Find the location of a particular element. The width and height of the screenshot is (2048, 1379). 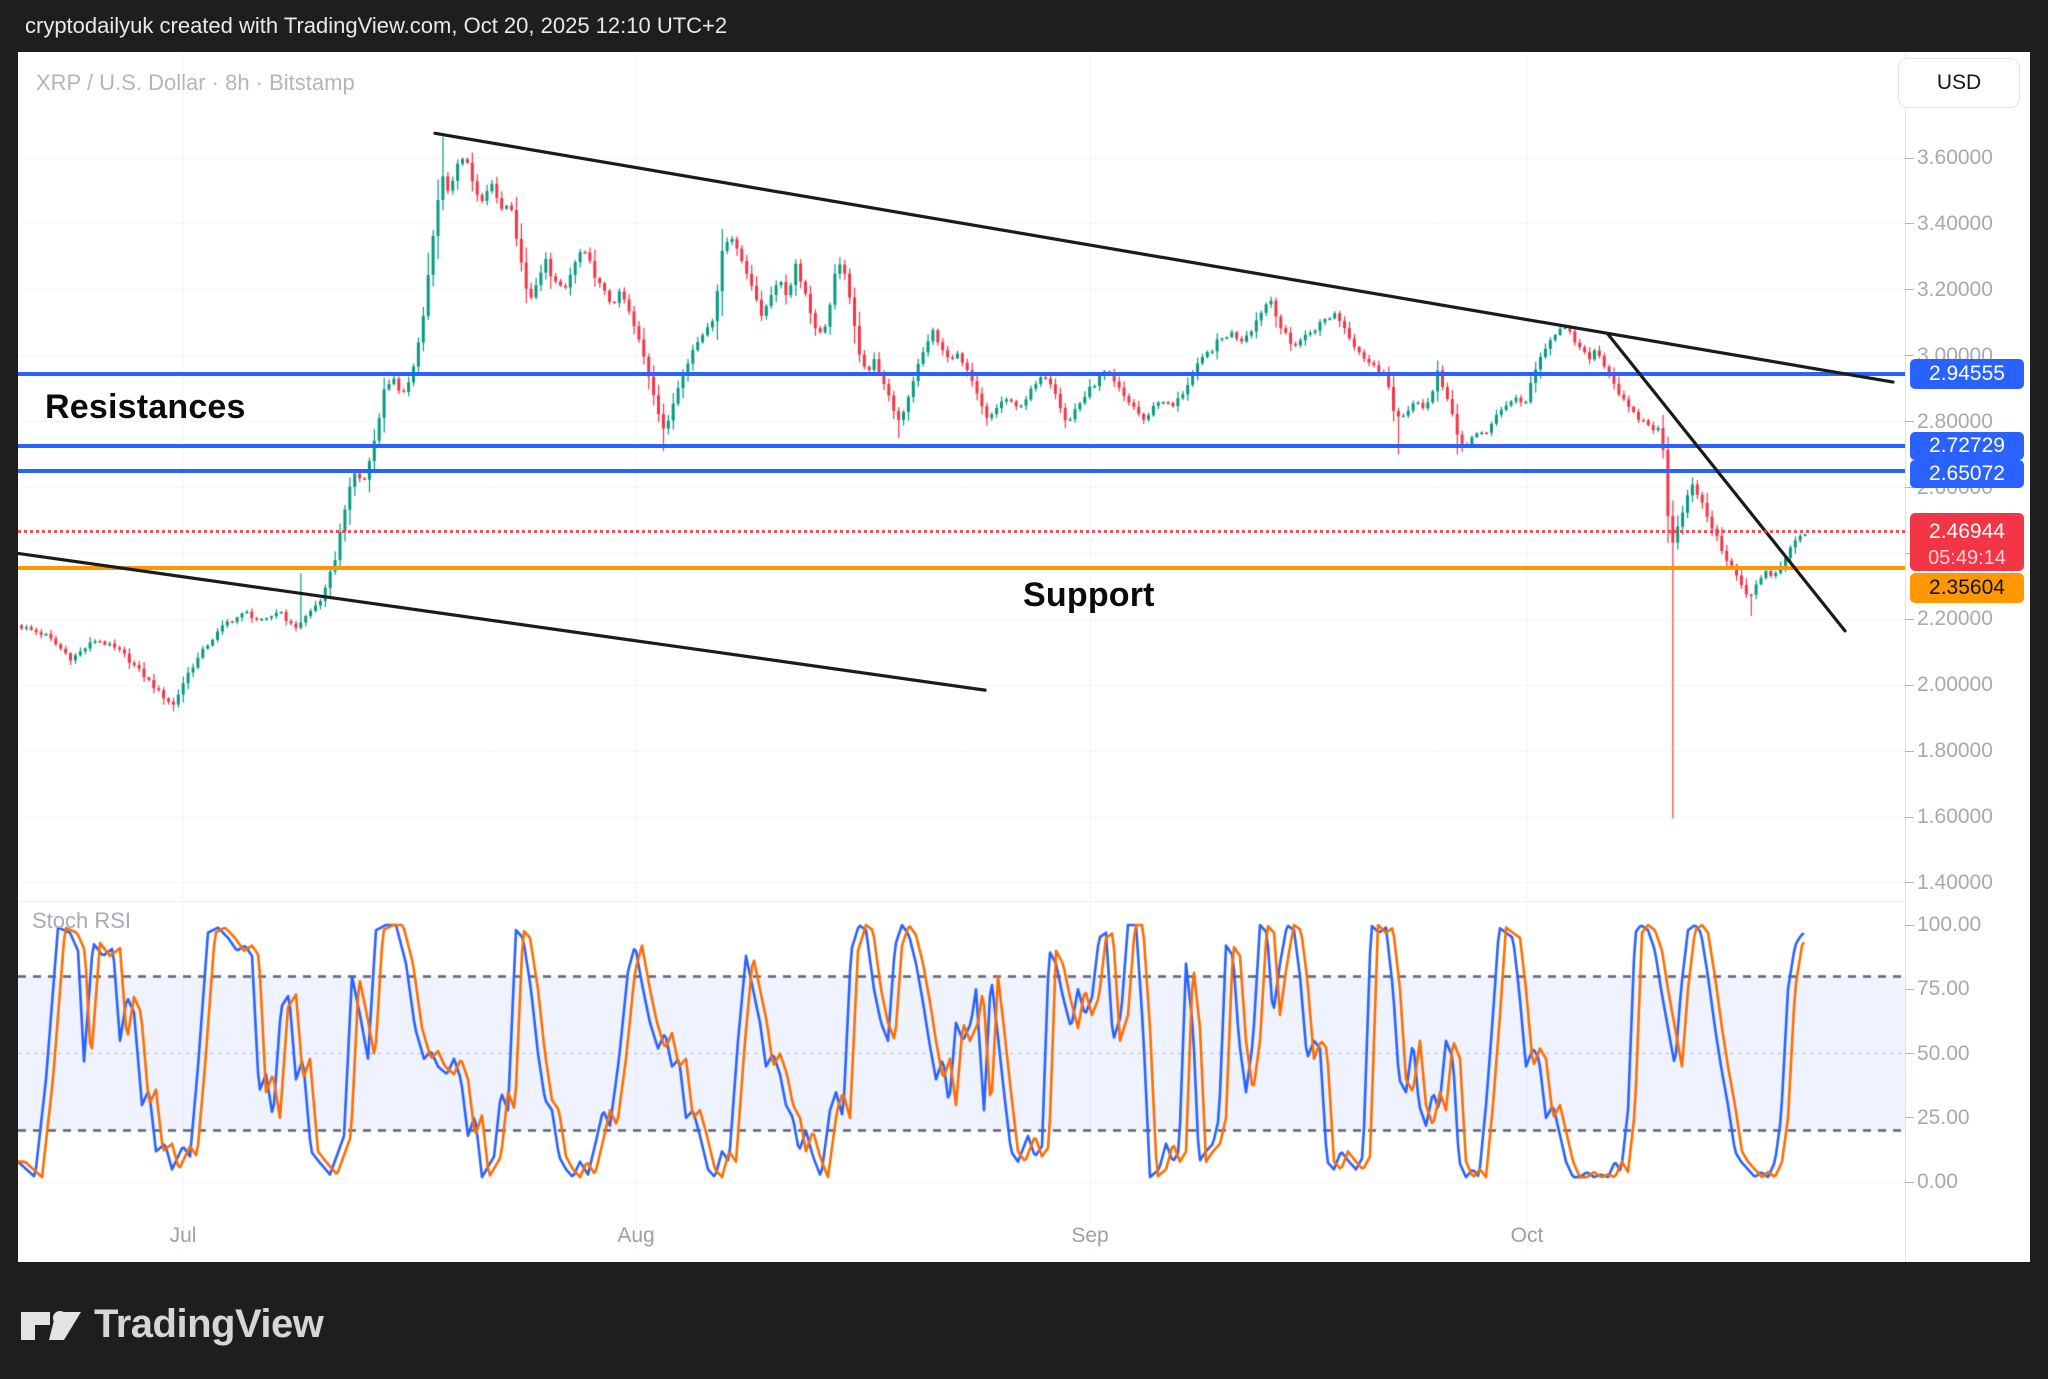

price-axis-label: 3.20000 is located at coordinates (1955, 289).